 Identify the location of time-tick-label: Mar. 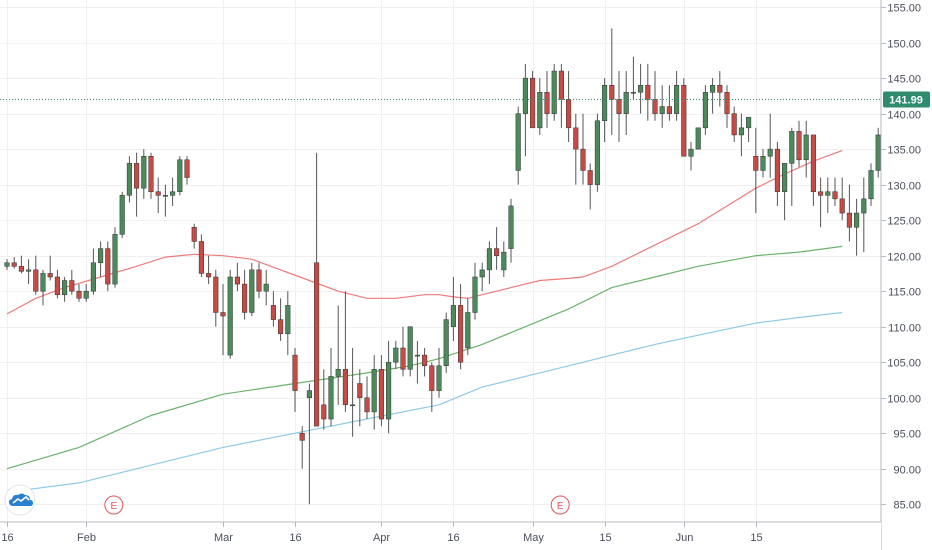
(223, 538).